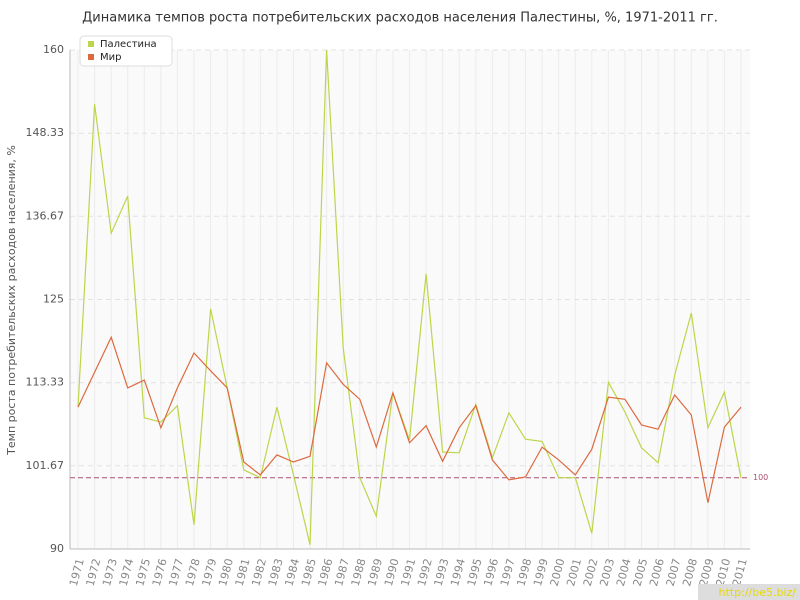 The image size is (800, 600). What do you see at coordinates (126, 51) in the screenshot?
I see `legend-box` at bounding box center [126, 51].